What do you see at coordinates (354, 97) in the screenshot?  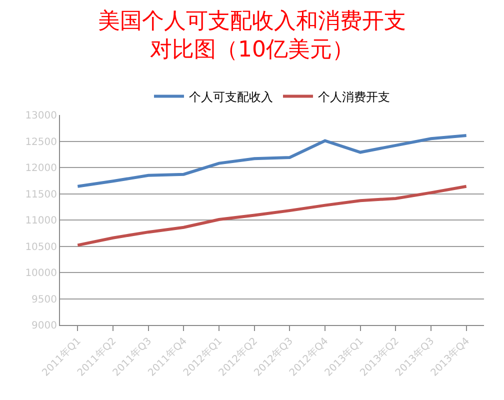 I see `legend-label: 个人消费开支` at bounding box center [354, 97].